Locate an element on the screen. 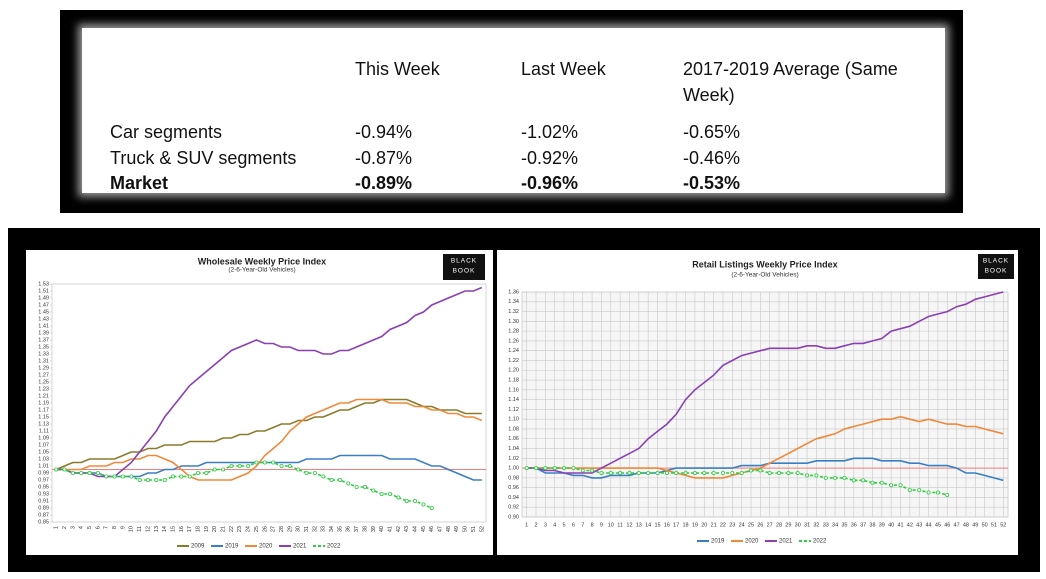 The image size is (1046, 579). x-tick-label: 31 is located at coordinates (307, 529).